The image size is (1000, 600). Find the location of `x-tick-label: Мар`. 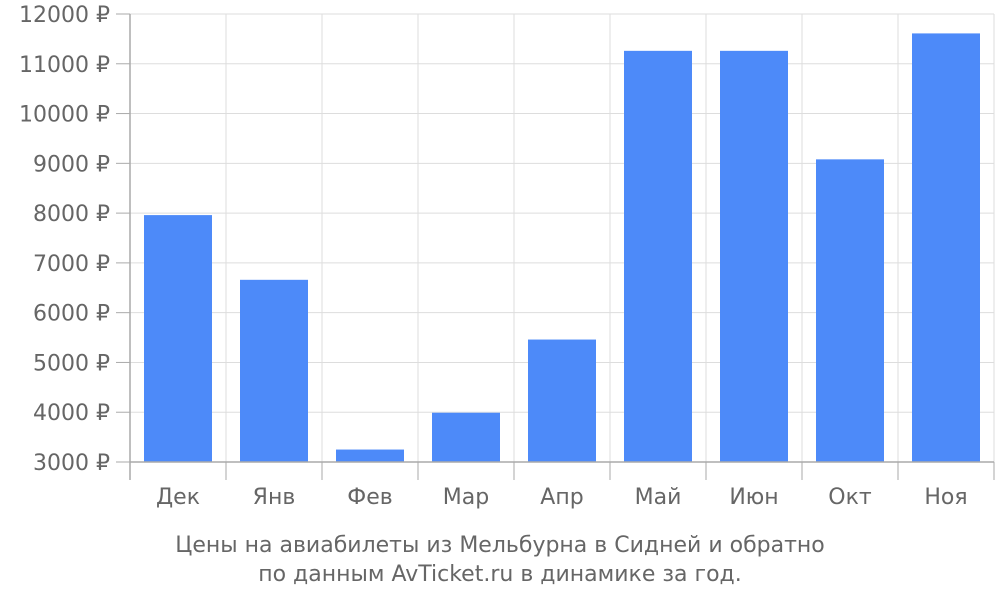

x-tick-label: Мар is located at coordinates (466, 497).